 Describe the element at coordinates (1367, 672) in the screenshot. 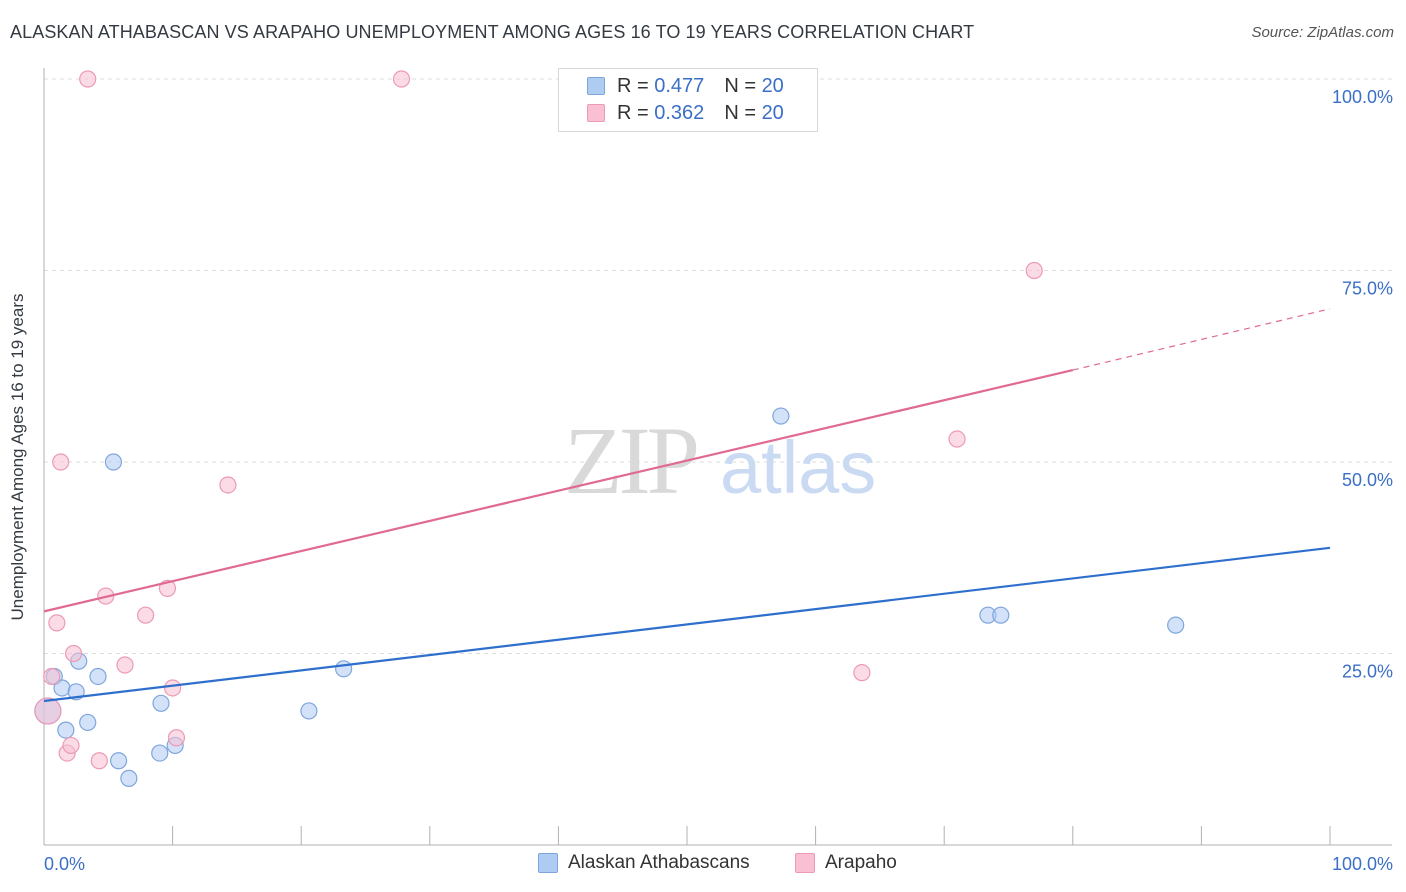

I see `y-tick-label: 25.0%` at that location.